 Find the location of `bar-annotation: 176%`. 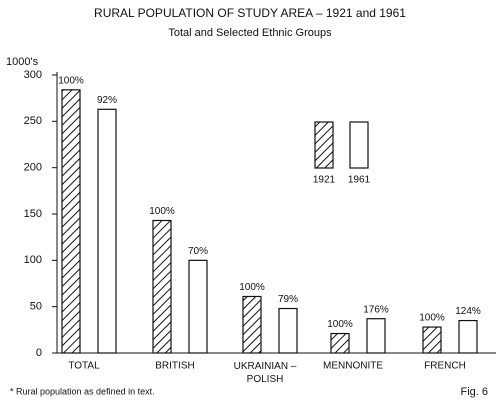

bar-annotation: 176% is located at coordinates (376, 309).